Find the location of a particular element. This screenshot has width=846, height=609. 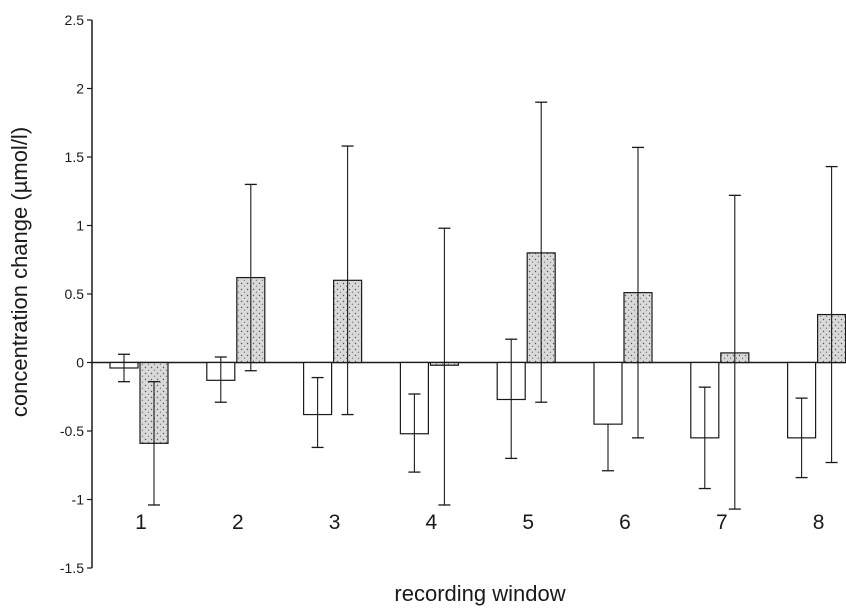

y-tick-label: 1.5 is located at coordinates (75, 157).